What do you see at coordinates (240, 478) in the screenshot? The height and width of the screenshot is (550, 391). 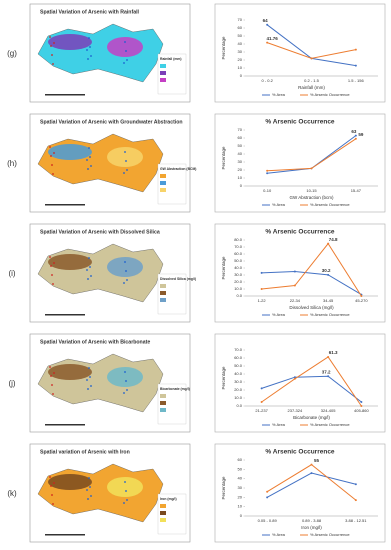 I see `y-tick-label: 40` at bounding box center [240, 478].